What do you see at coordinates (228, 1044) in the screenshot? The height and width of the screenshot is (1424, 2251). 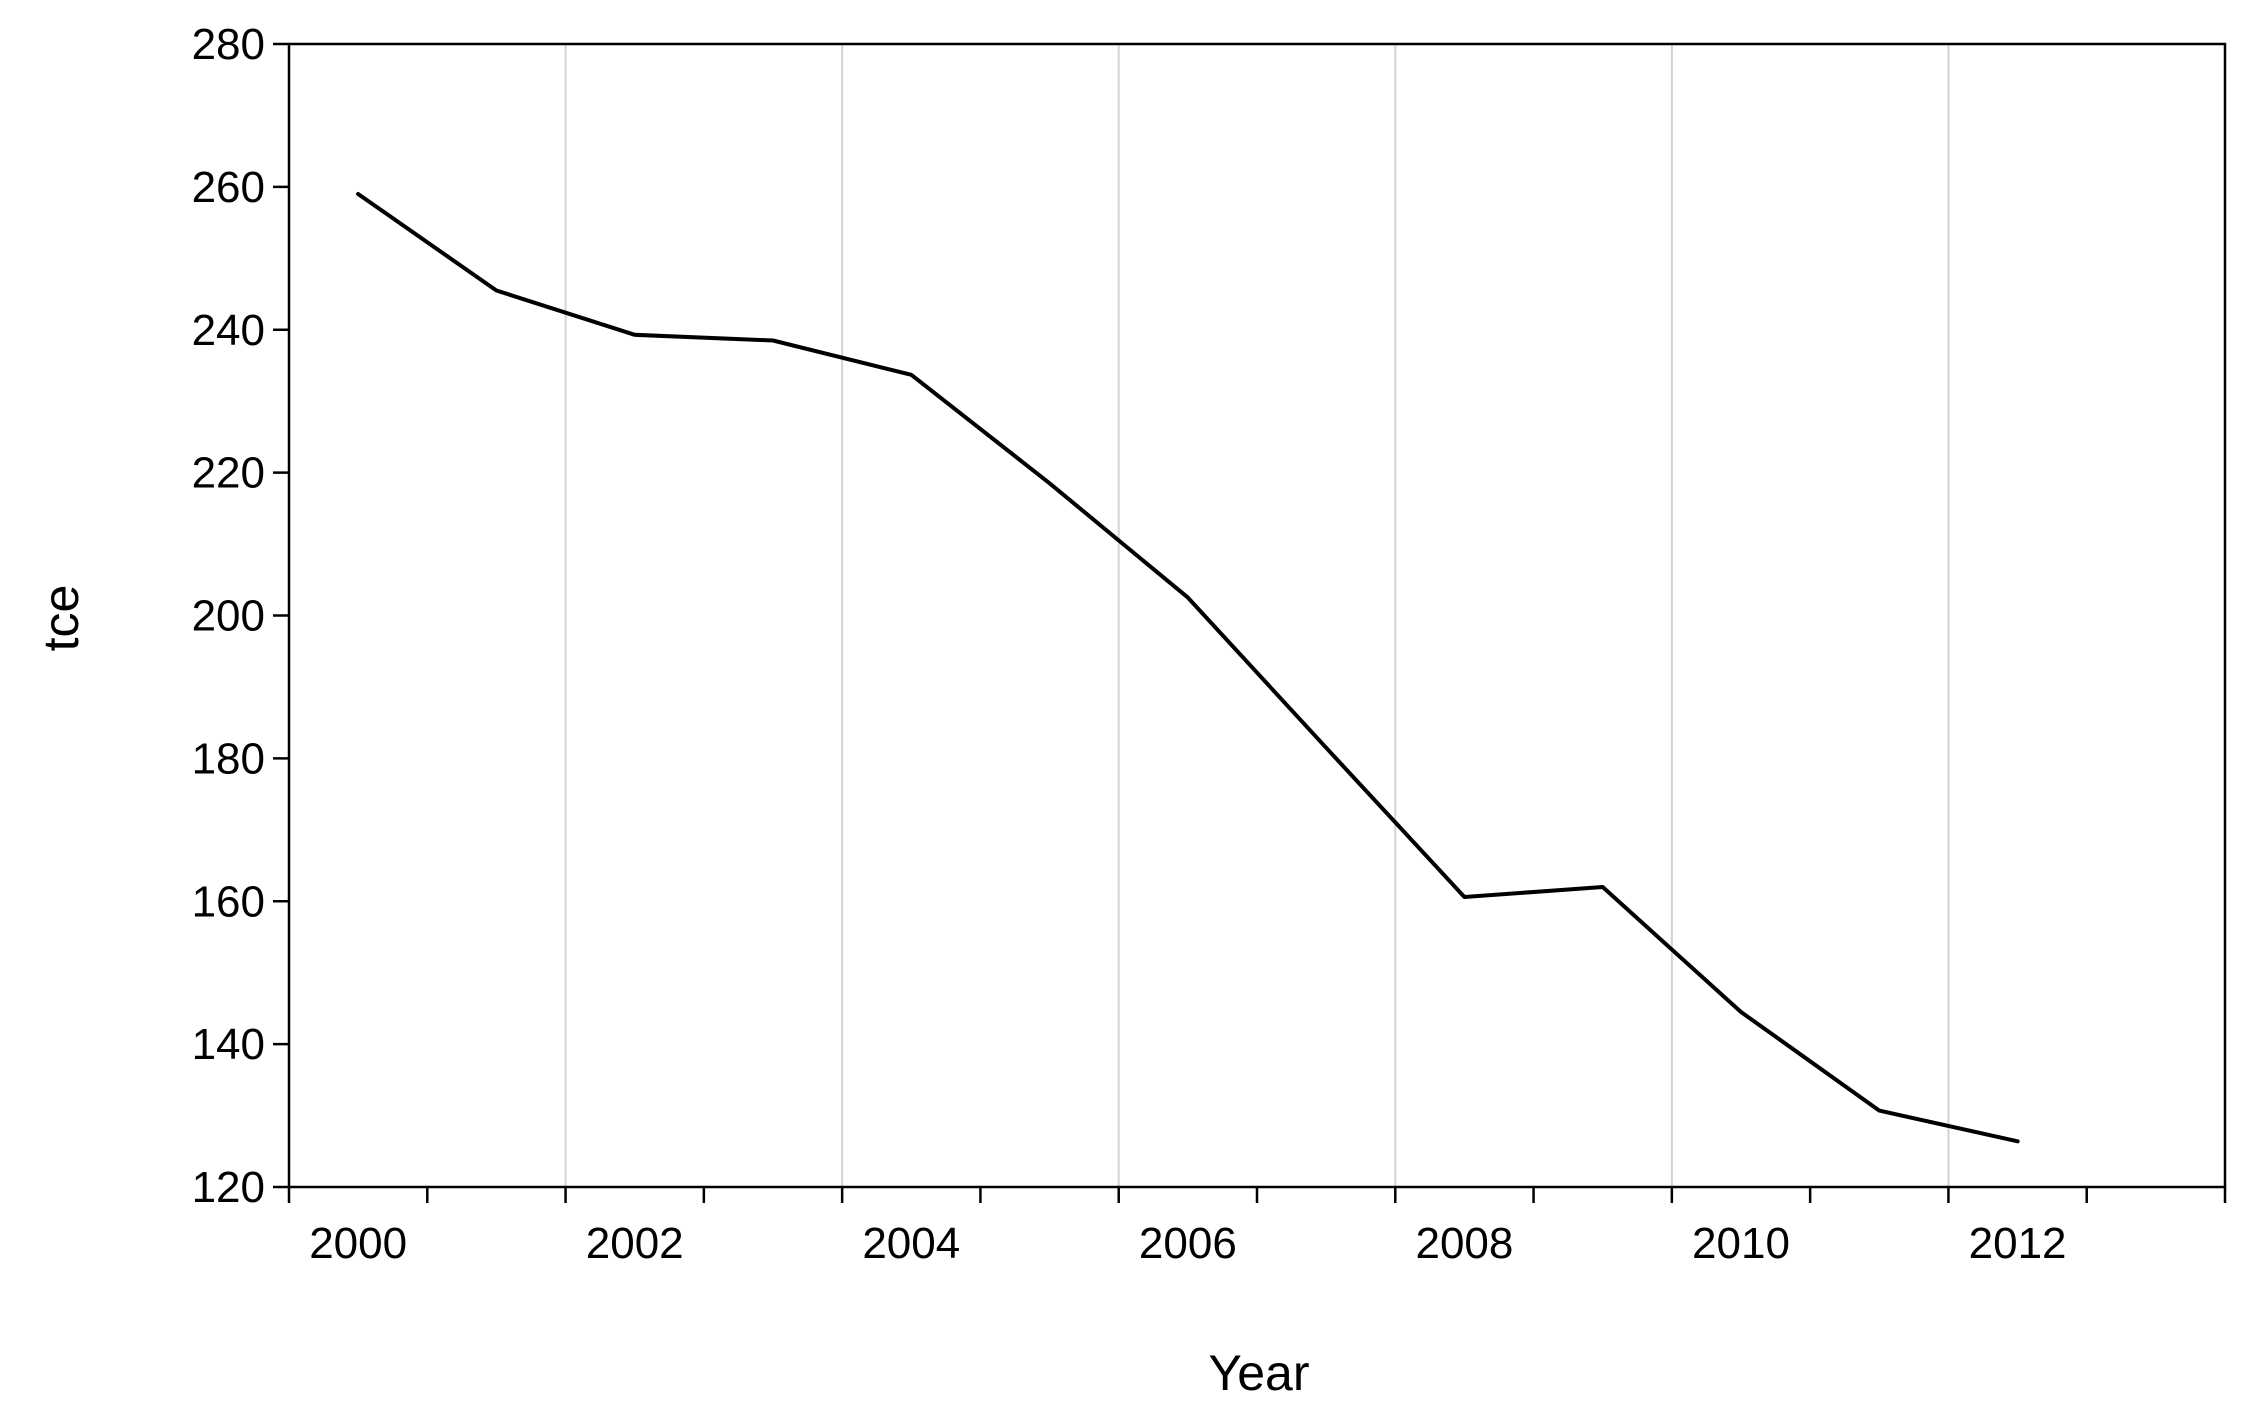 I see `y-tick-label-140: 140` at bounding box center [228, 1044].